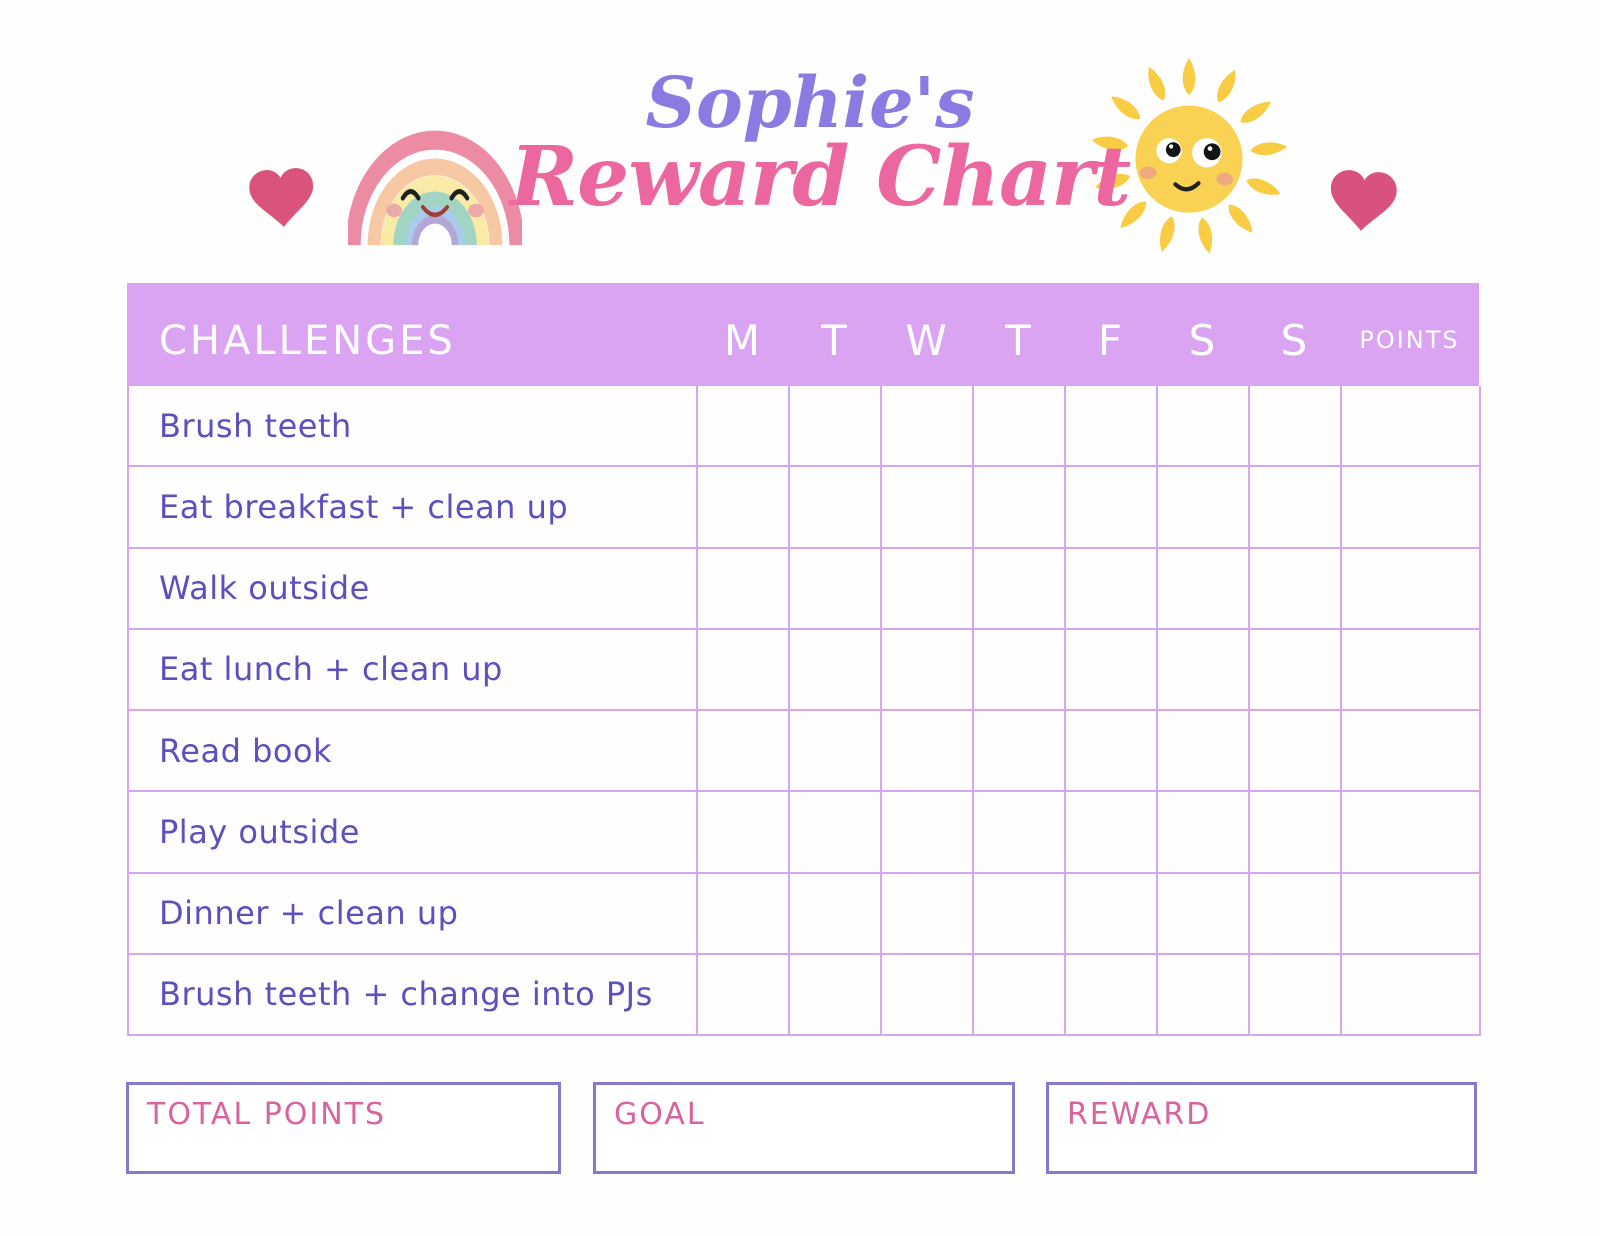 This screenshot has width=1600, height=1236. I want to click on reward-box: REWARD, so click(1261, 1128).